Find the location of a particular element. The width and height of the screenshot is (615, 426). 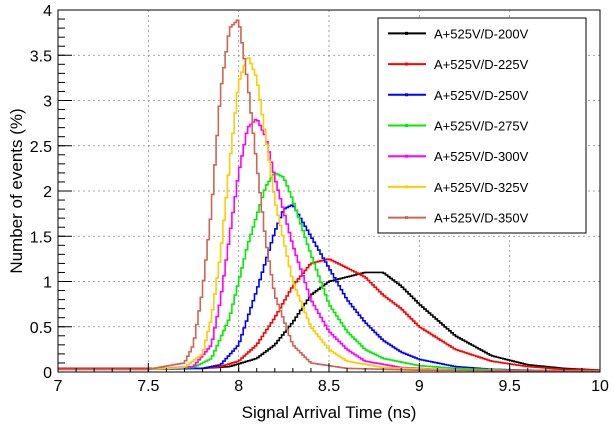

y-tick-label: 1.5 is located at coordinates (41, 237).